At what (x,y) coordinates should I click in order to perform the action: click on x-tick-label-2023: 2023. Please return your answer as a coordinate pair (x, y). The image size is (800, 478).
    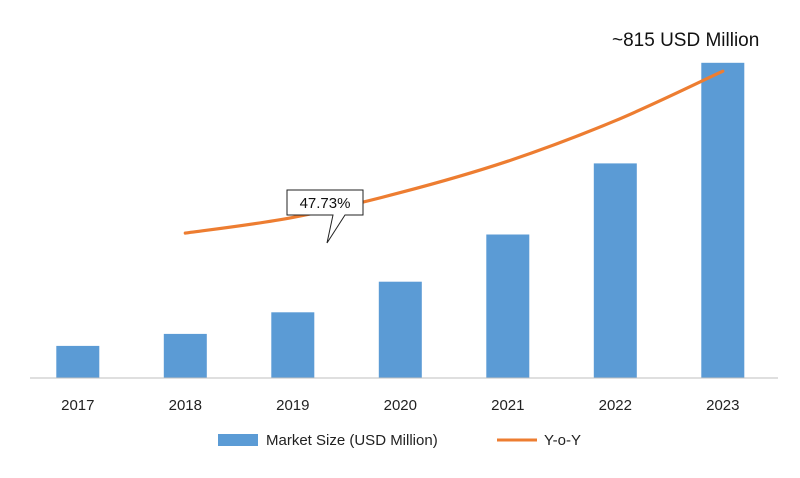
    Looking at the image, I should click on (722, 405).